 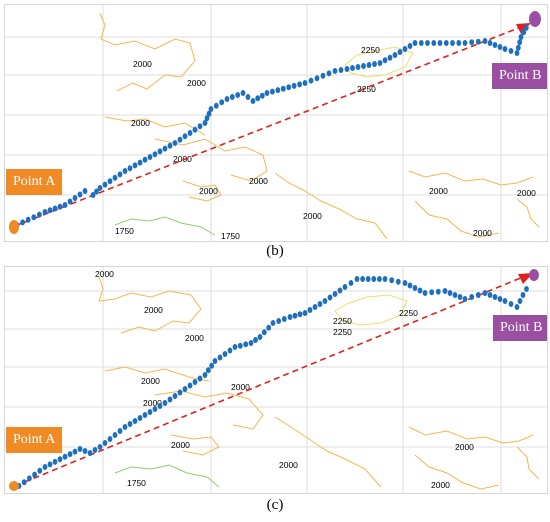 I want to click on point-a-label: Point A, so click(x=34, y=182).